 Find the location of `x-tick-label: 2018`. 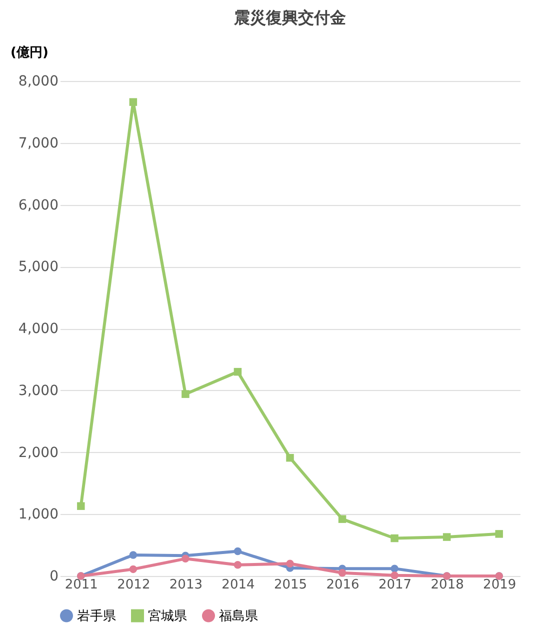

x-tick-label: 2018 is located at coordinates (447, 585).